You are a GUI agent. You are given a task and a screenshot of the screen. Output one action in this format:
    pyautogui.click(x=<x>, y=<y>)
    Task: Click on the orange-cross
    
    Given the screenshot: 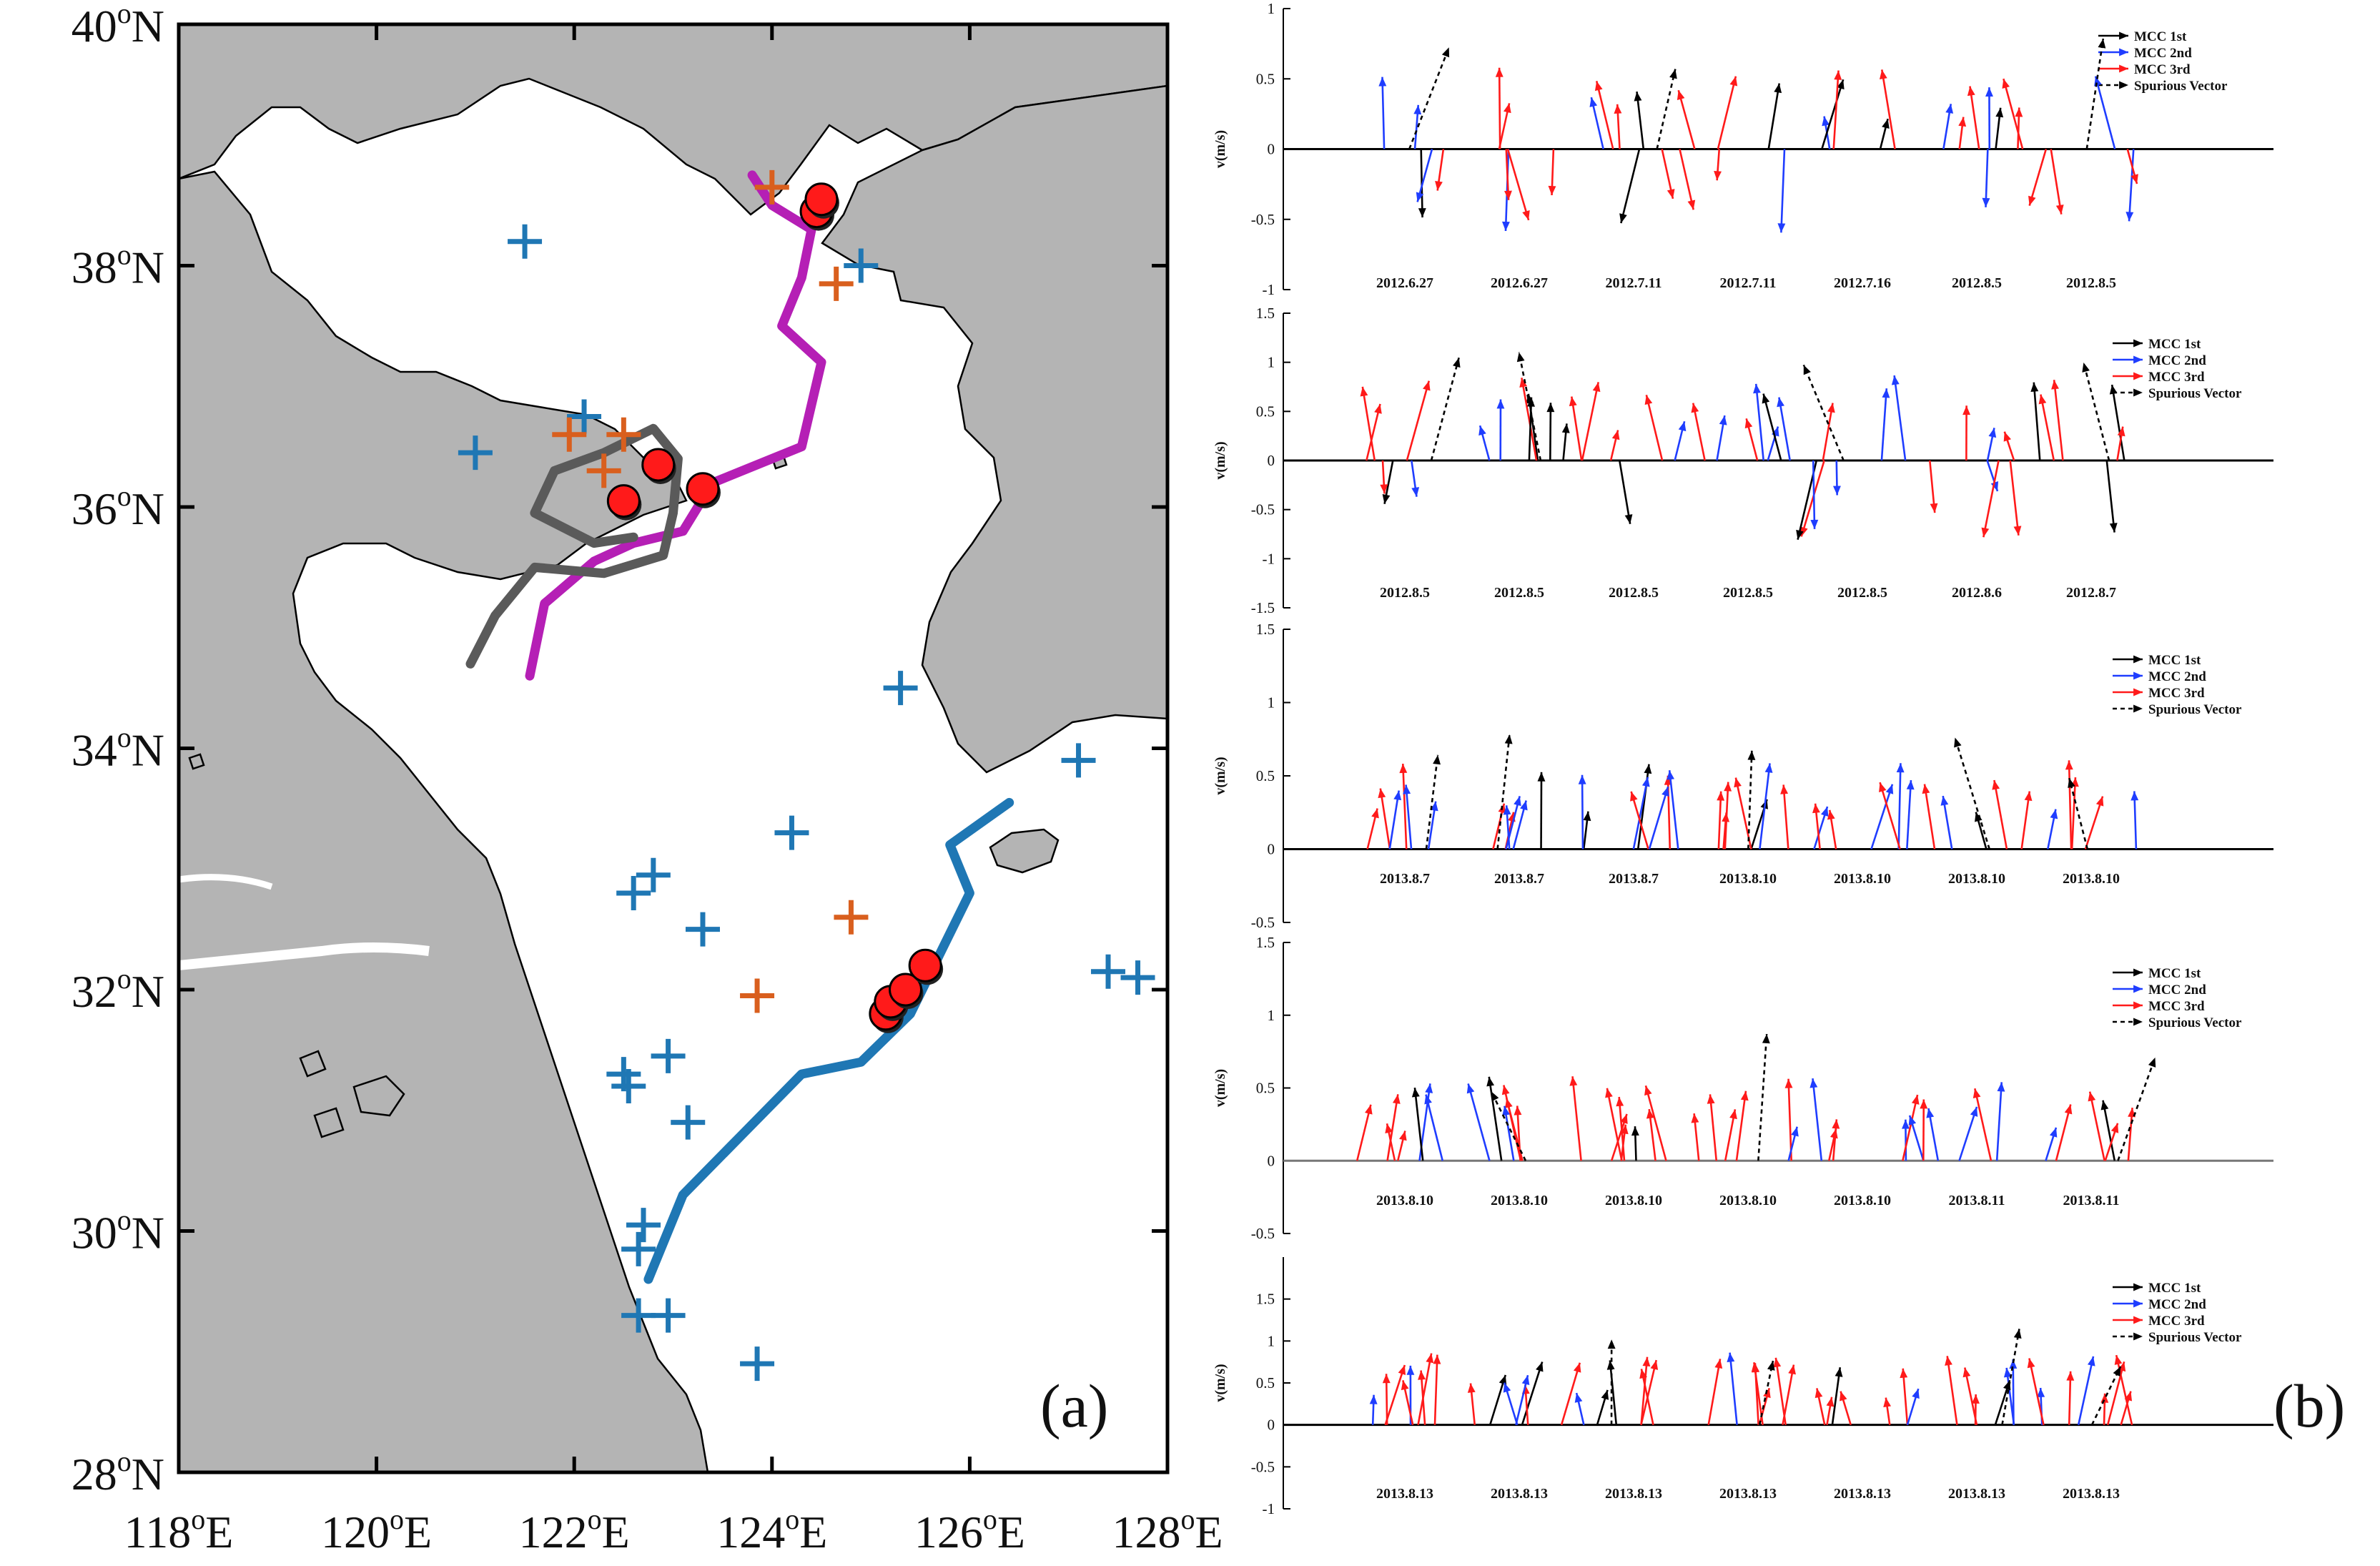 What is the action you would take?
    pyautogui.click(x=851, y=917)
    